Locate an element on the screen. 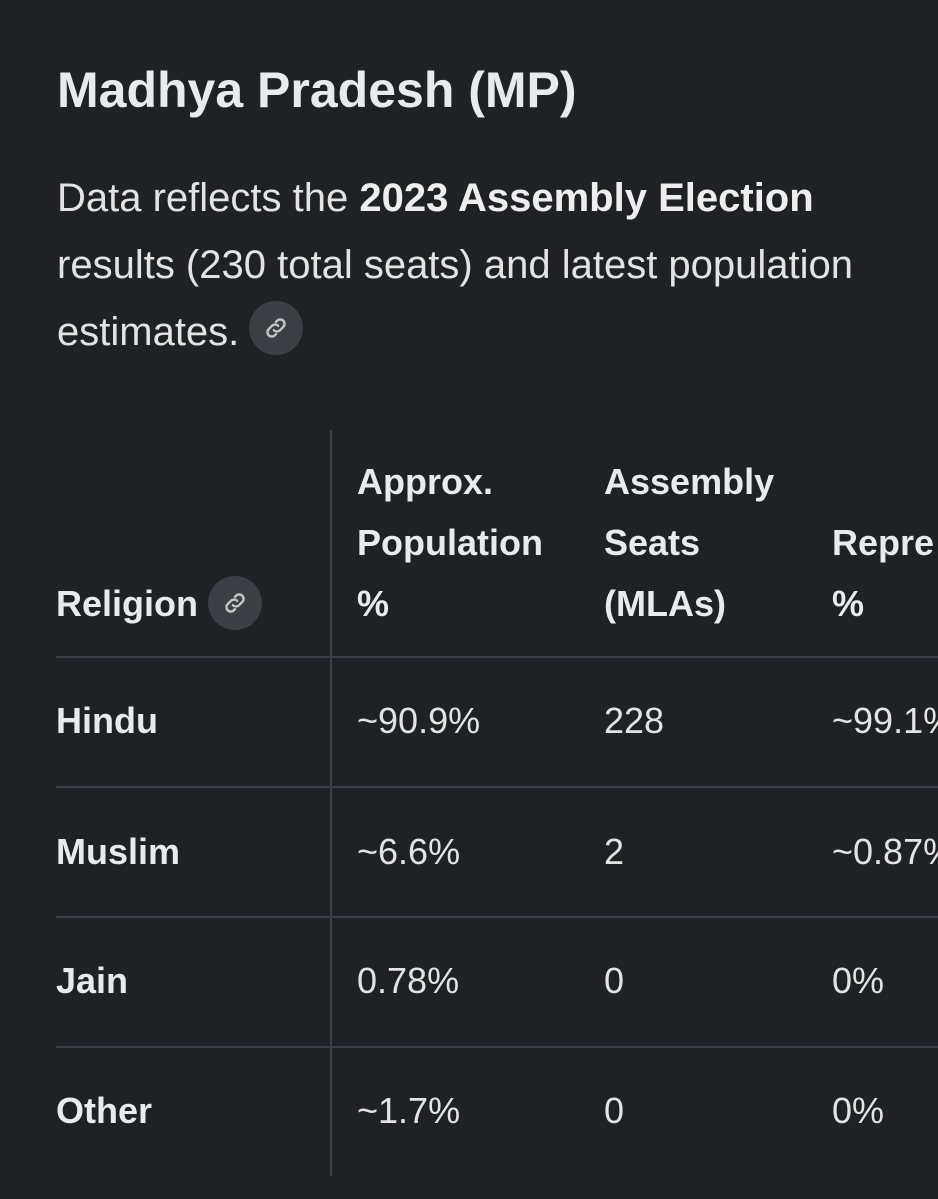 The image size is (938, 1199). table-row-religion: Jain is located at coordinates (92, 980).